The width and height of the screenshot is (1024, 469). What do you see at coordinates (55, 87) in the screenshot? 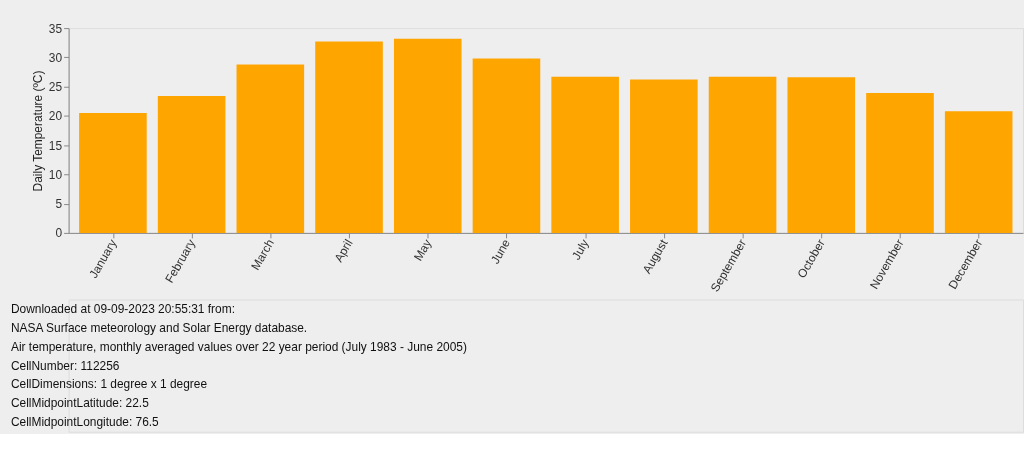
I see `y-tick-label: 25` at bounding box center [55, 87].